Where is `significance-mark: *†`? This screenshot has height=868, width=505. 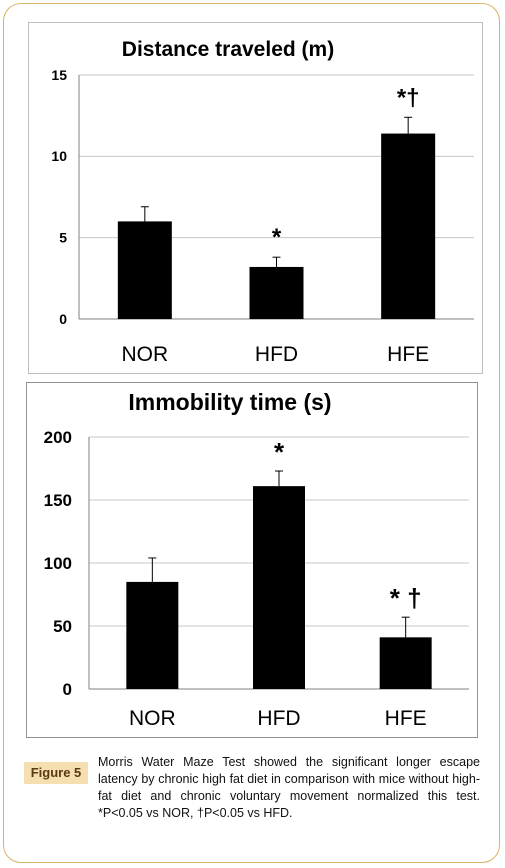
significance-mark: *† is located at coordinates (408, 97).